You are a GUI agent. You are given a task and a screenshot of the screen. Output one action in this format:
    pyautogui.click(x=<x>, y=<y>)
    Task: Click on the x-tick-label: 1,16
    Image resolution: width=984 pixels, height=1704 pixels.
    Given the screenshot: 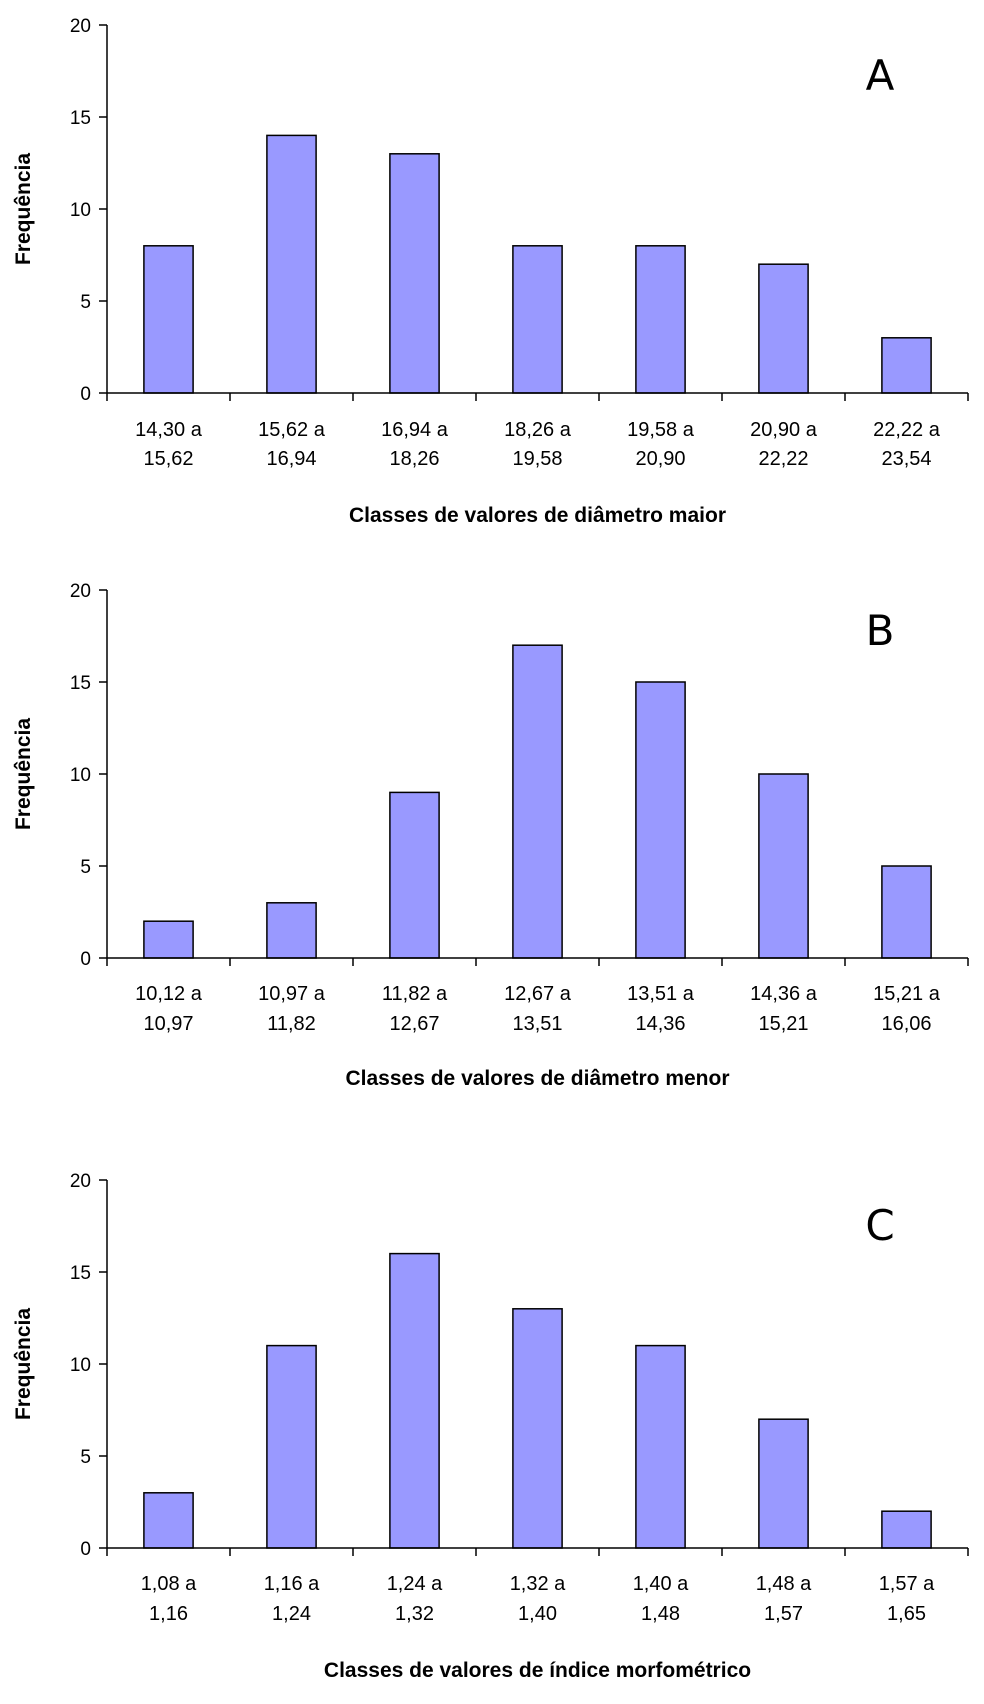 What is the action you would take?
    pyautogui.click(x=168, y=1614)
    